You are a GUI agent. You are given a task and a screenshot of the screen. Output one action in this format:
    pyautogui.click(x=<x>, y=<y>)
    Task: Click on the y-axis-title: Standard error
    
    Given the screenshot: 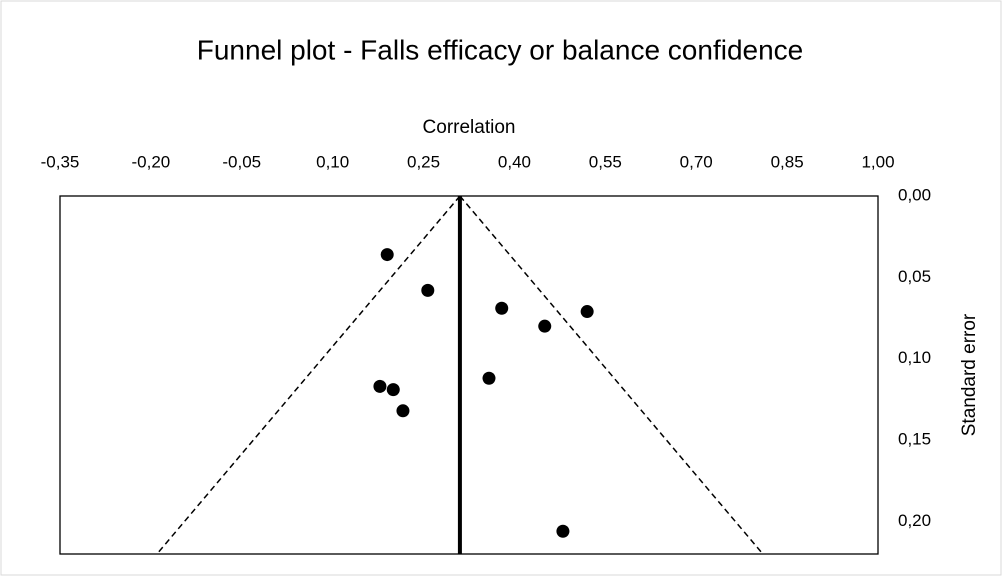 What is the action you would take?
    pyautogui.click(x=969, y=374)
    